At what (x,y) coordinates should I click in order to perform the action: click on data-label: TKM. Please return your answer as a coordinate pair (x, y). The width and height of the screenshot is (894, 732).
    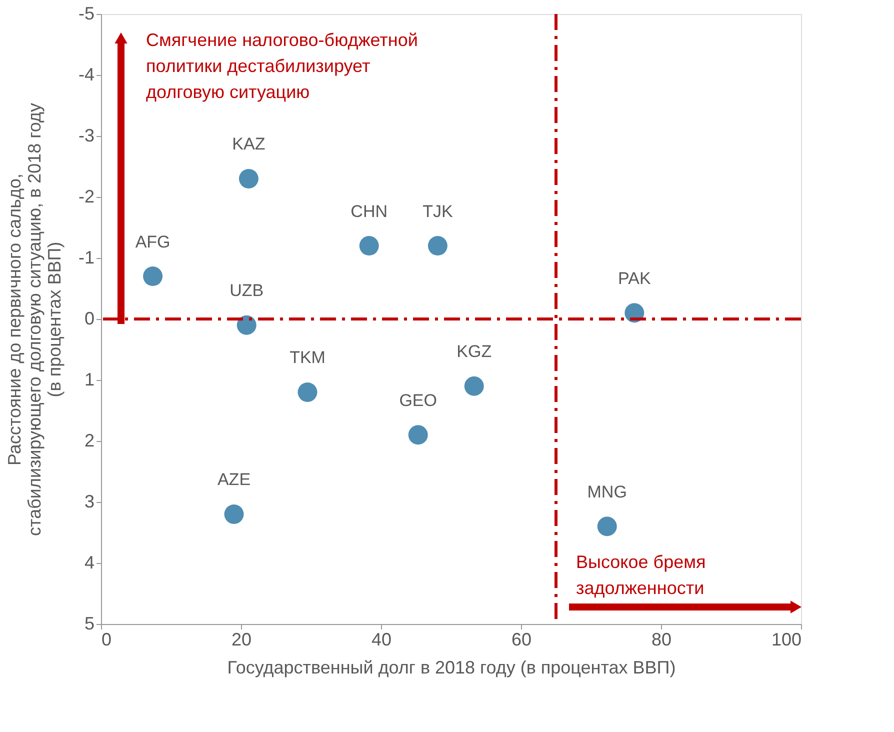
    Looking at the image, I should click on (308, 358).